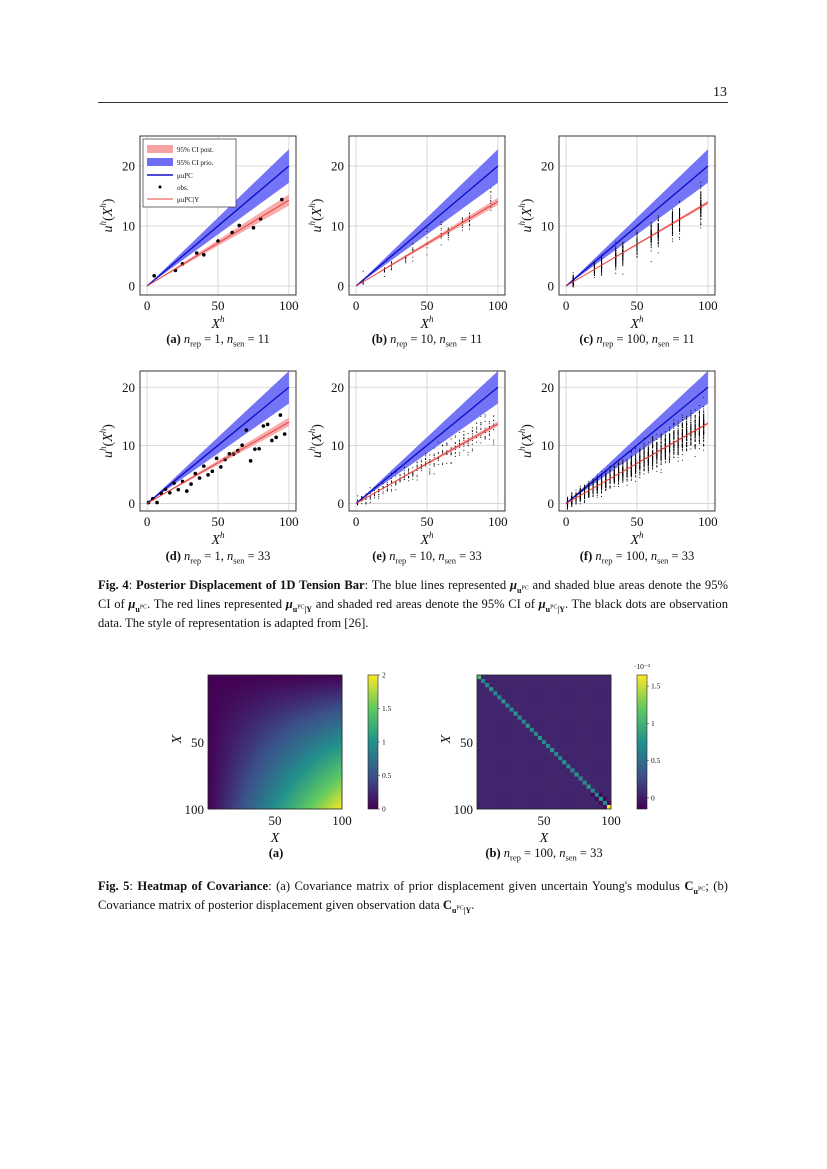  I want to click on legend-entry: 95% CI prio., so click(195, 163).